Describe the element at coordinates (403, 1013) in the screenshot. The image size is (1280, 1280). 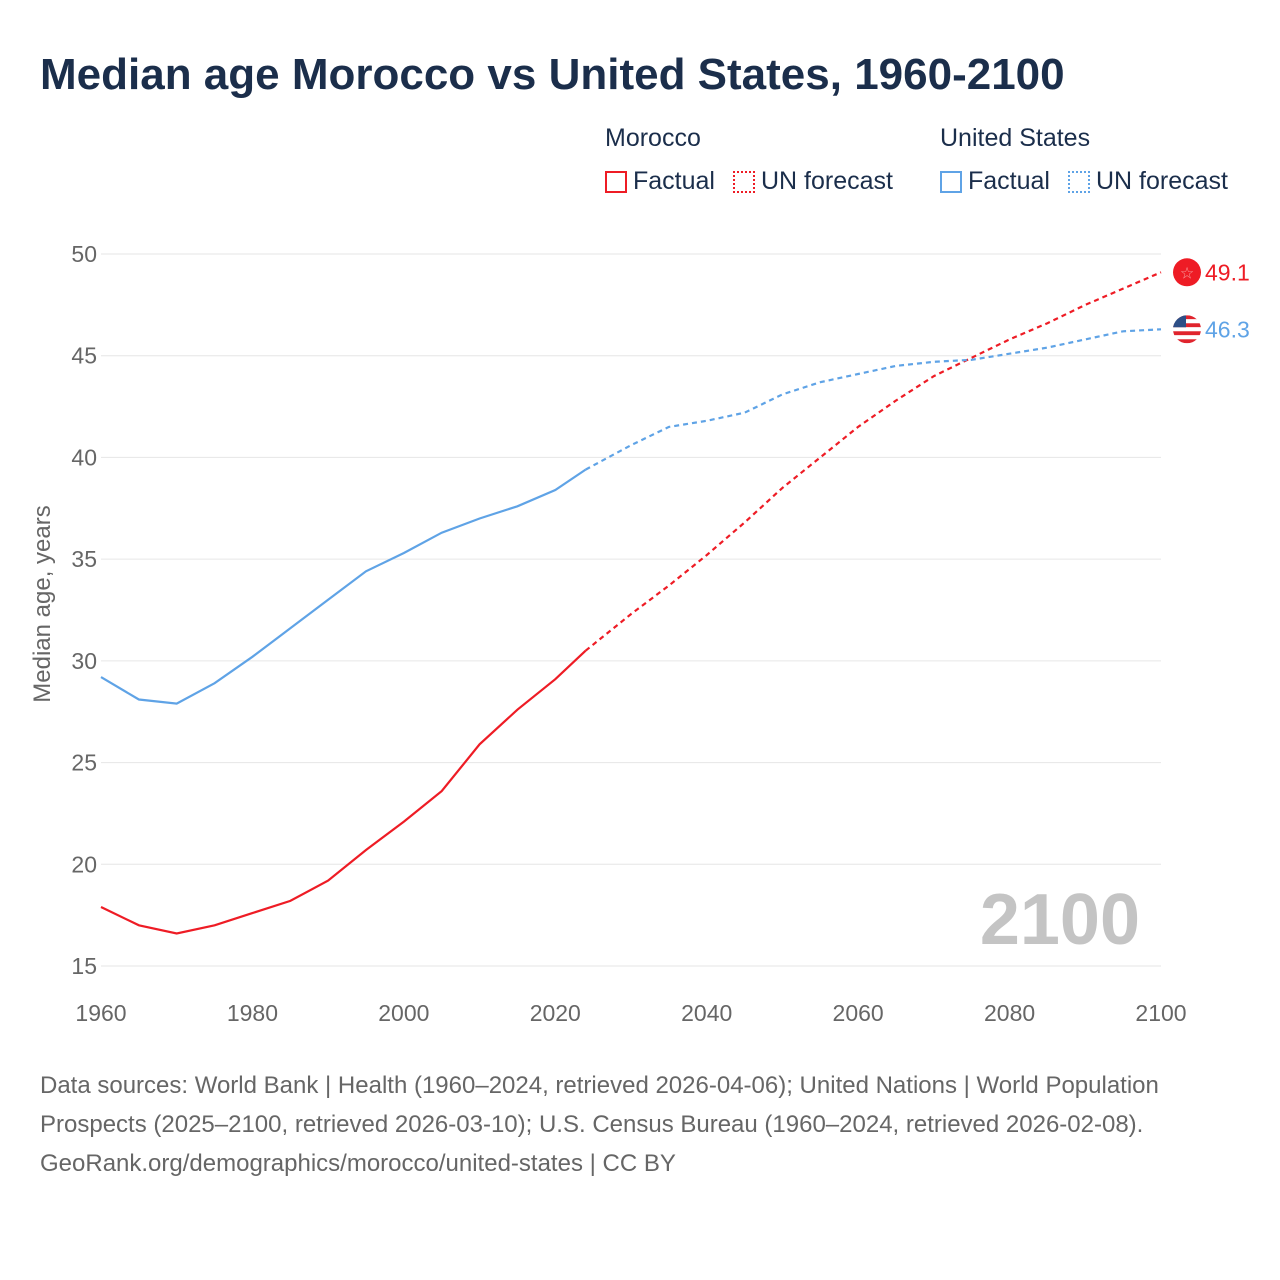
I see `x-tick-label: 2000` at that location.